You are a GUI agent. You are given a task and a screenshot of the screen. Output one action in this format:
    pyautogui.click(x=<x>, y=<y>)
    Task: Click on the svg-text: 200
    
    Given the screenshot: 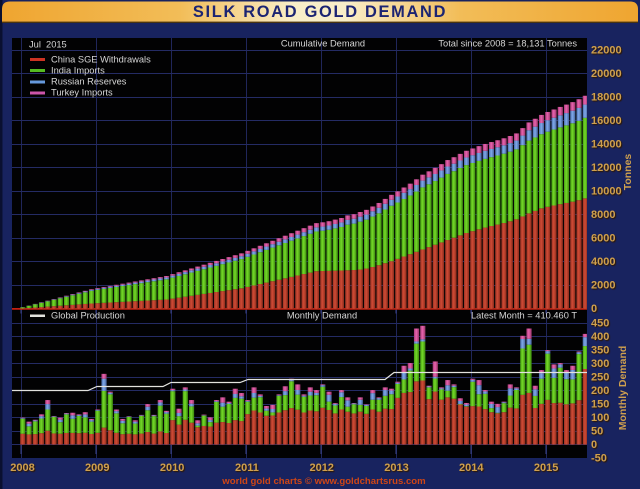 What is the action you would take?
    pyautogui.click(x=600, y=391)
    